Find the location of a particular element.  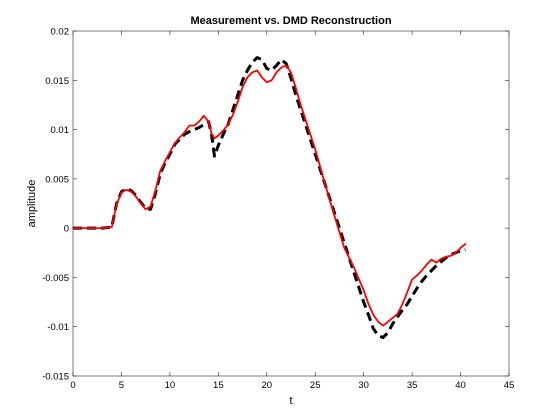

y-tick-label: 0.01 is located at coordinates (60, 130).